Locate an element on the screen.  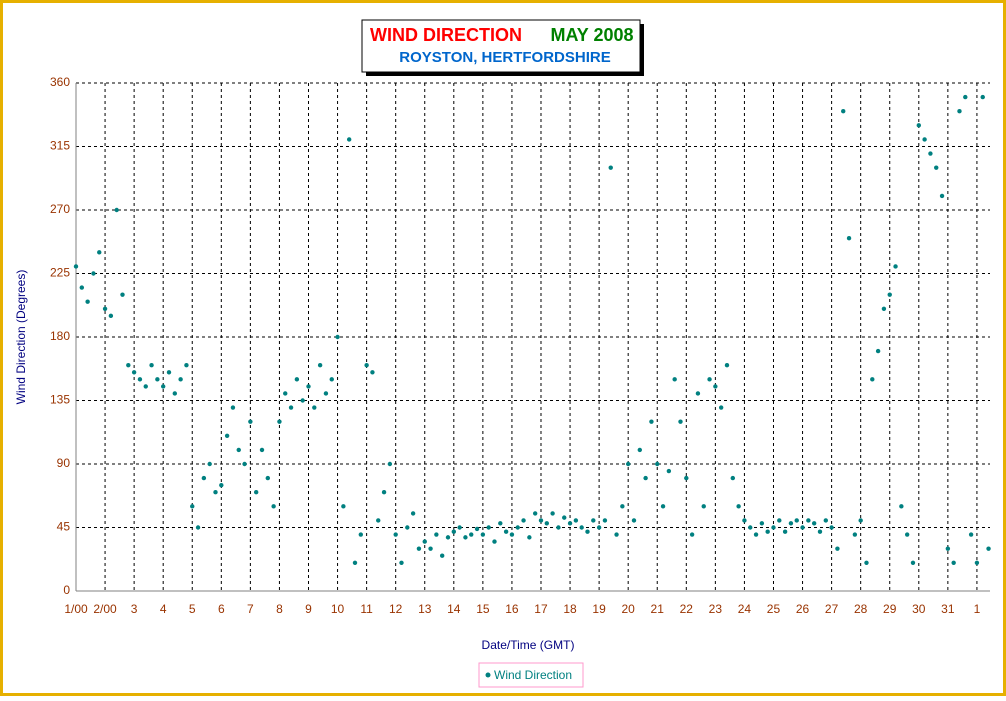
x-tick-label: 7 is located at coordinates (250, 609).